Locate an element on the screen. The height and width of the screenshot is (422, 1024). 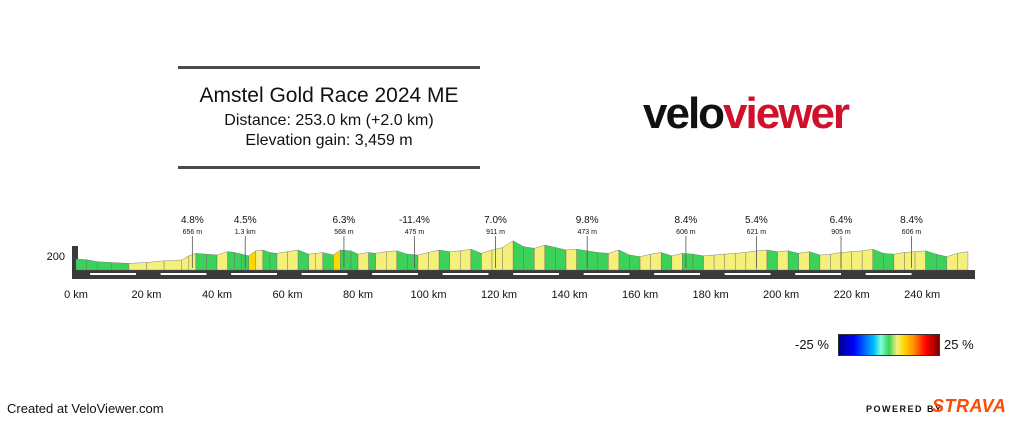
x-tick-label: 80 km is located at coordinates (358, 295).